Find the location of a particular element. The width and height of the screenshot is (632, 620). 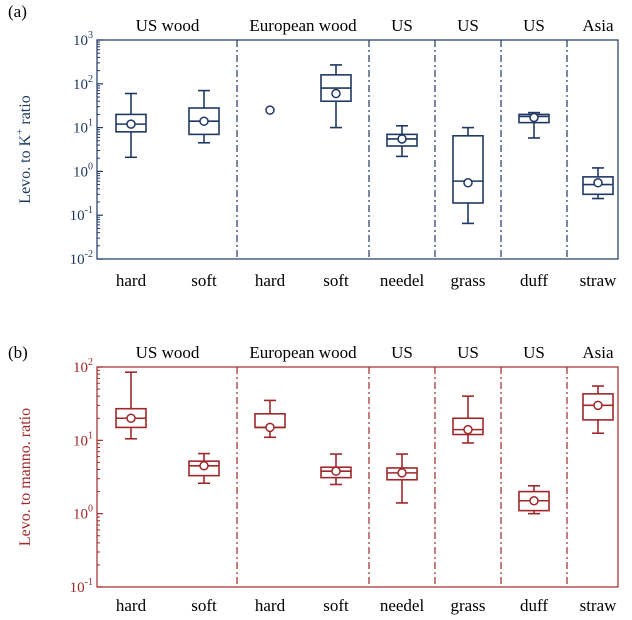

panel-label: (a) is located at coordinates (17, 11).